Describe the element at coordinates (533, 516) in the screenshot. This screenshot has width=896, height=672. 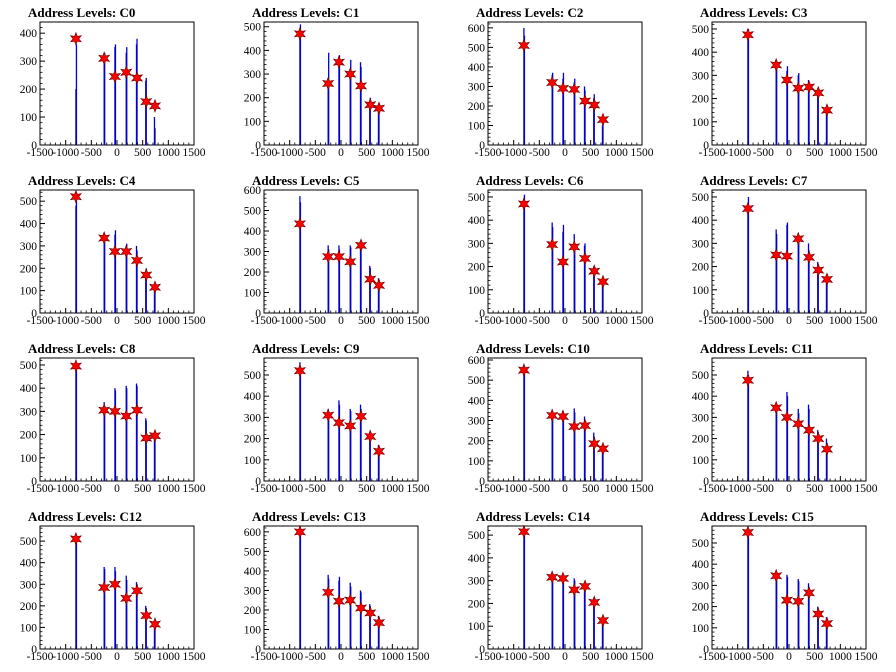
I see `chart-title: Address Levels: C14` at that location.